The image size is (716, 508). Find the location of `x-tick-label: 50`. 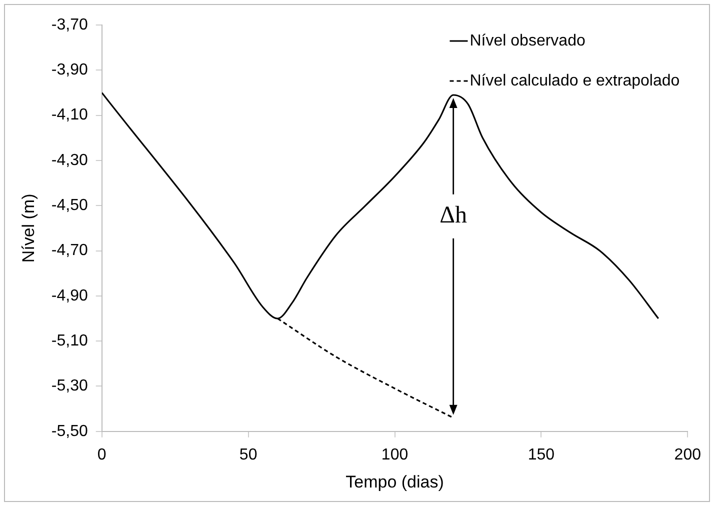

x-tick-label: 50 is located at coordinates (248, 455).